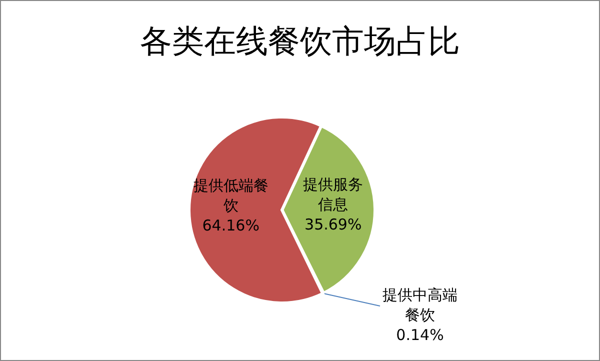  What do you see at coordinates (300, 41) in the screenshot?
I see `chart-title: 各类在线餐饮市场占比` at bounding box center [300, 41].